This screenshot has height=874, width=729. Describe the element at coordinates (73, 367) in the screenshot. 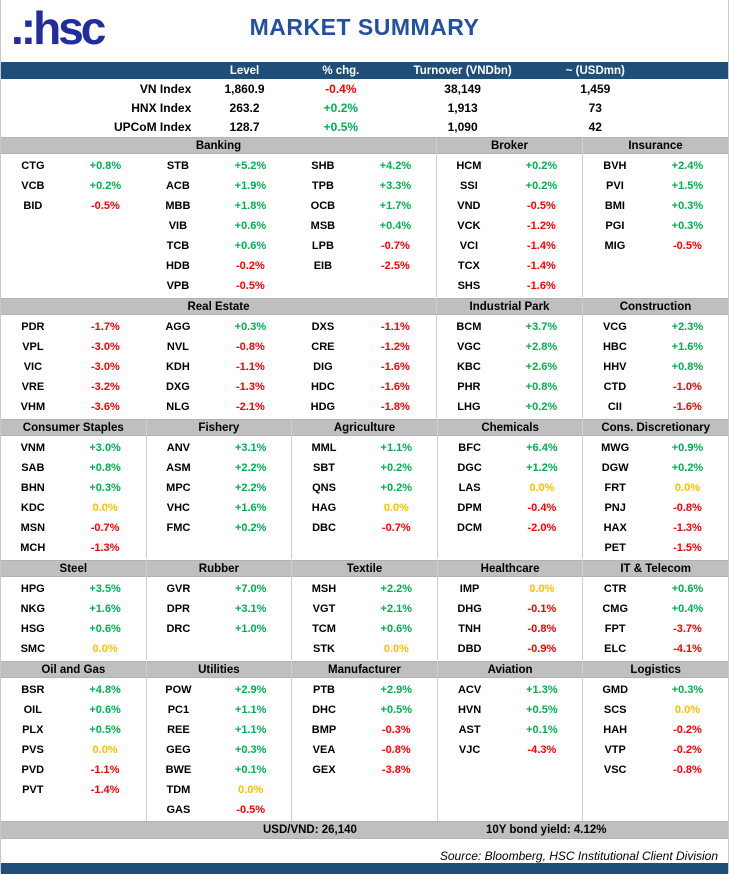

I see `ticker-row: VIC -3.0%` at that location.